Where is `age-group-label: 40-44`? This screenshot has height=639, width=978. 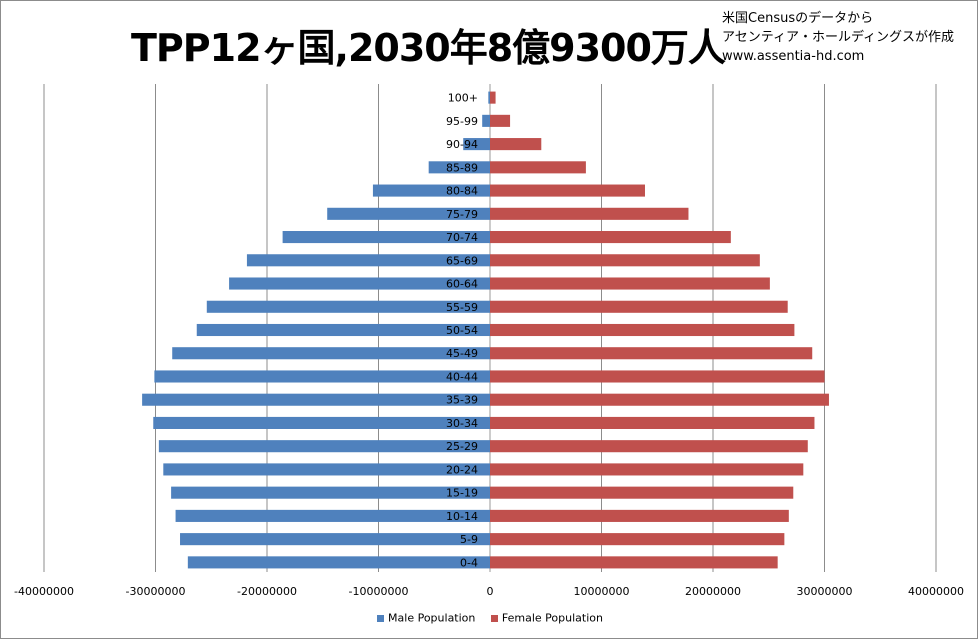 age-group-label: 40-44 is located at coordinates (462, 376).